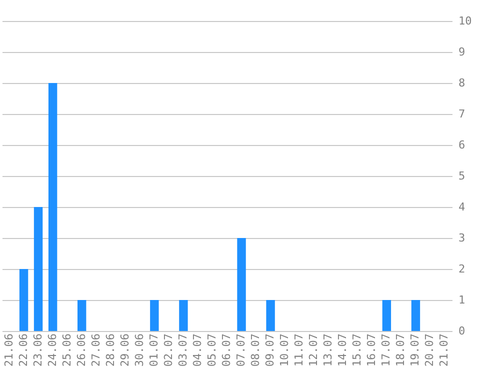  I want to click on x-tick-label: 10.07, so click(285, 350).